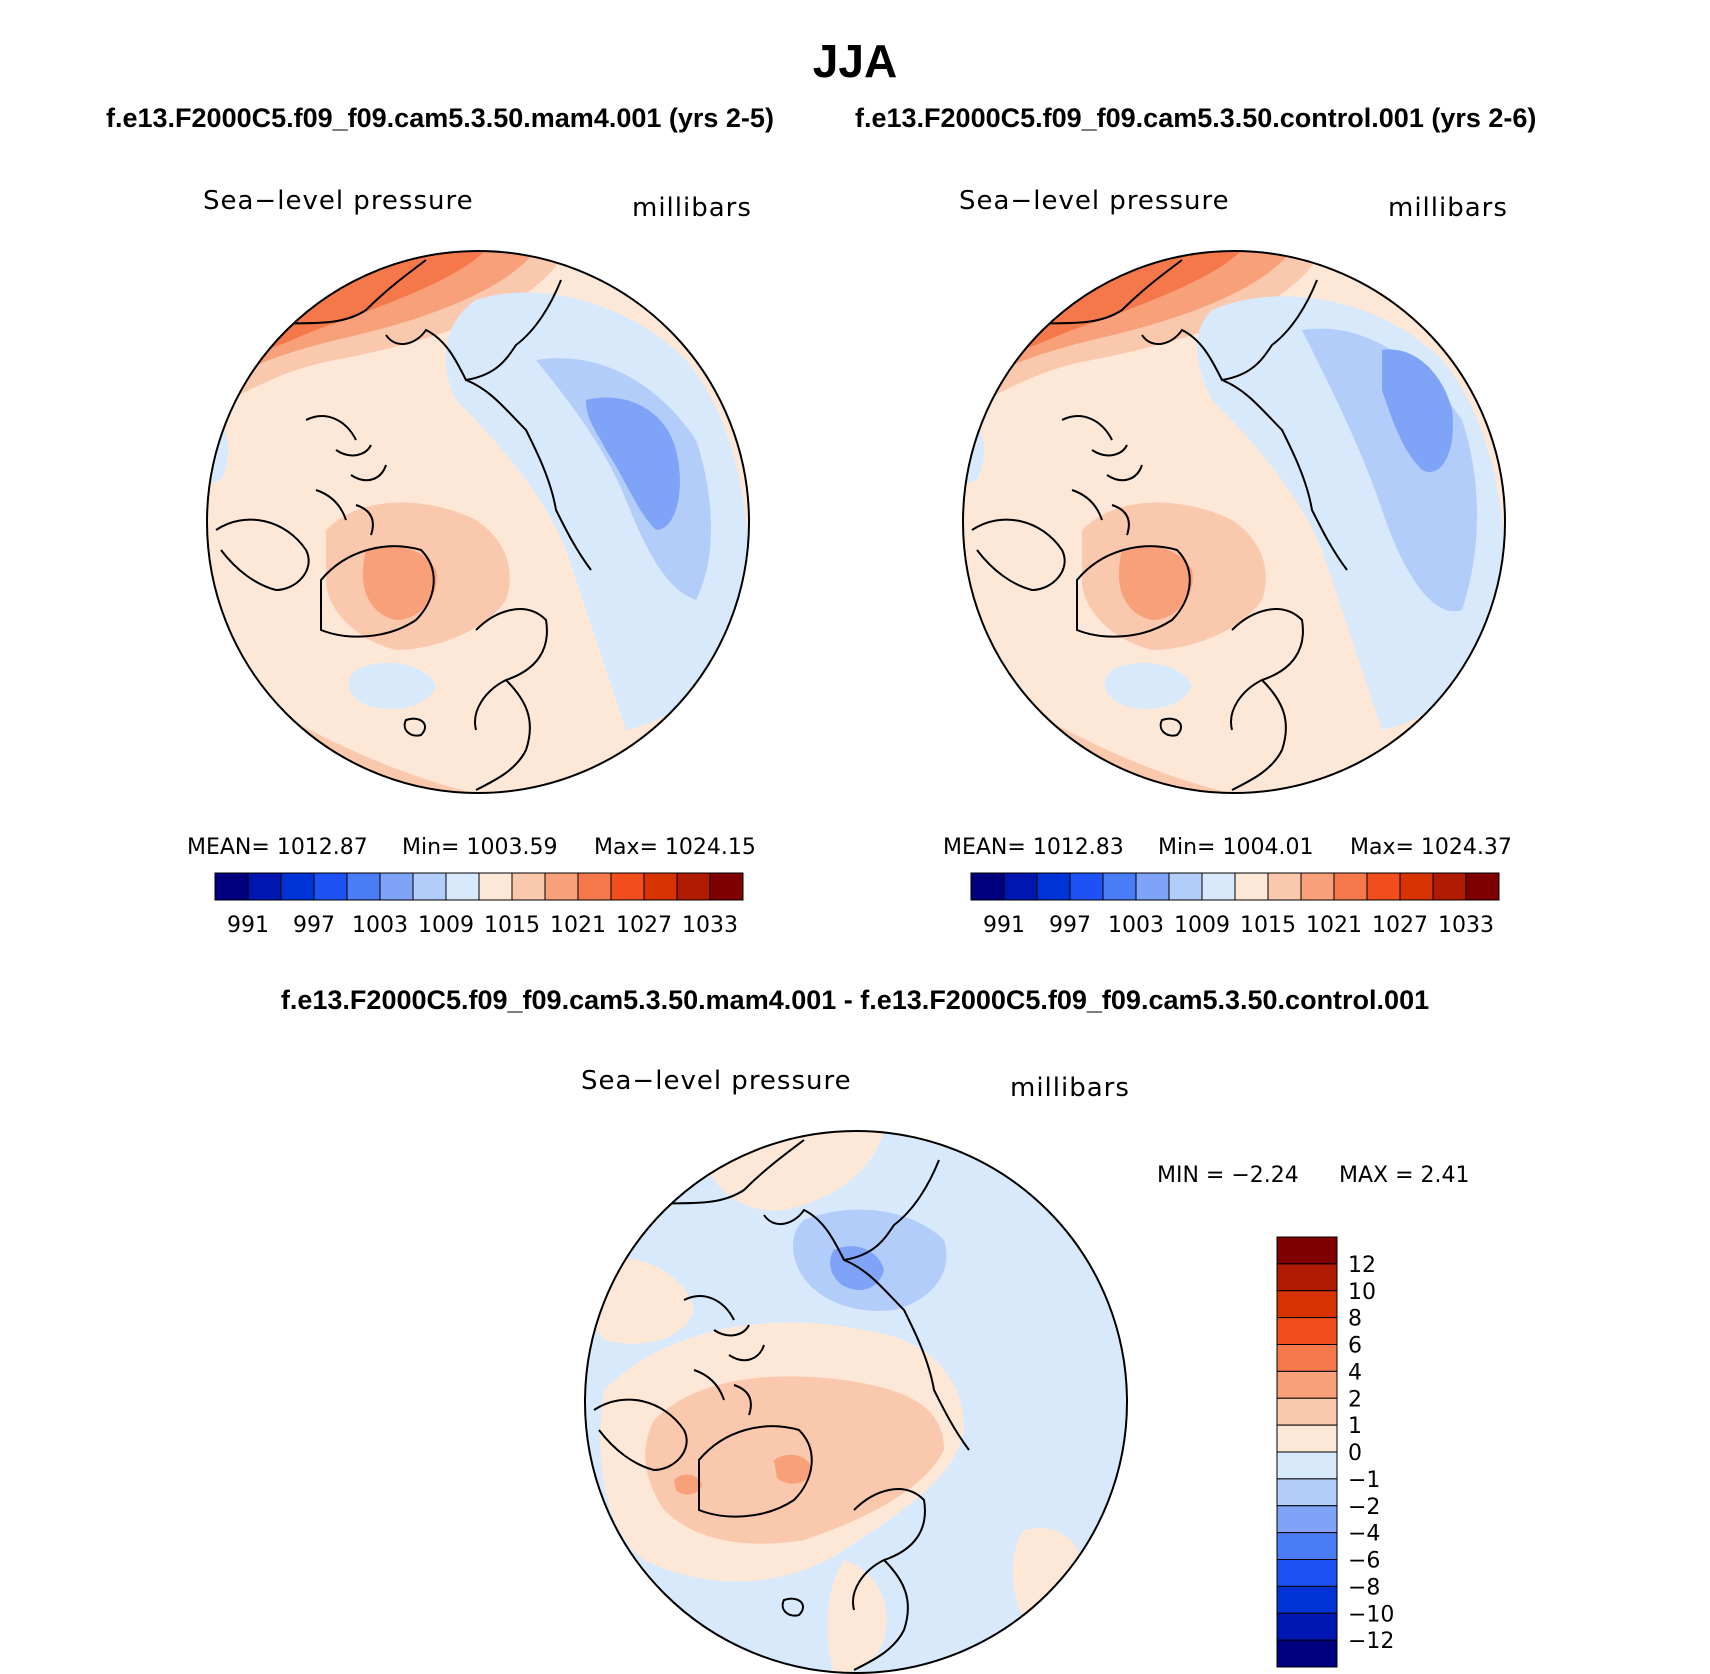 This screenshot has width=1710, height=1674. Describe the element at coordinates (392, 685) in the screenshot. I see `panel1-iceland-low` at that location.